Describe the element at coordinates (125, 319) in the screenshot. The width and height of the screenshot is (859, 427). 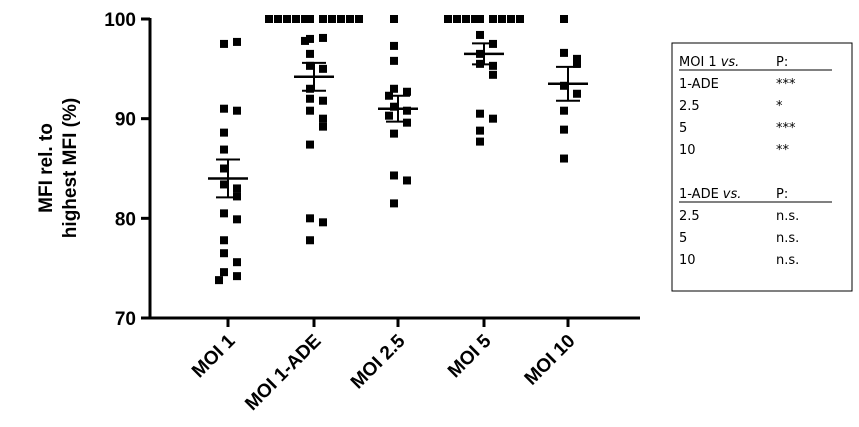
I see `y-tick-label: 70` at that location.